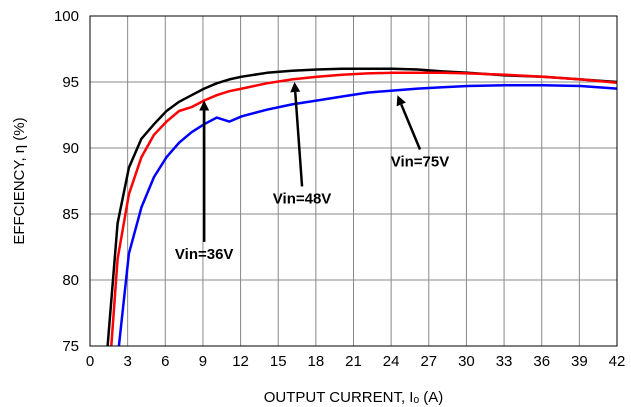 The image size is (631, 407). Describe the element at coordinates (420, 161) in the screenshot. I see `annotation-label: Vin=75V` at that location.